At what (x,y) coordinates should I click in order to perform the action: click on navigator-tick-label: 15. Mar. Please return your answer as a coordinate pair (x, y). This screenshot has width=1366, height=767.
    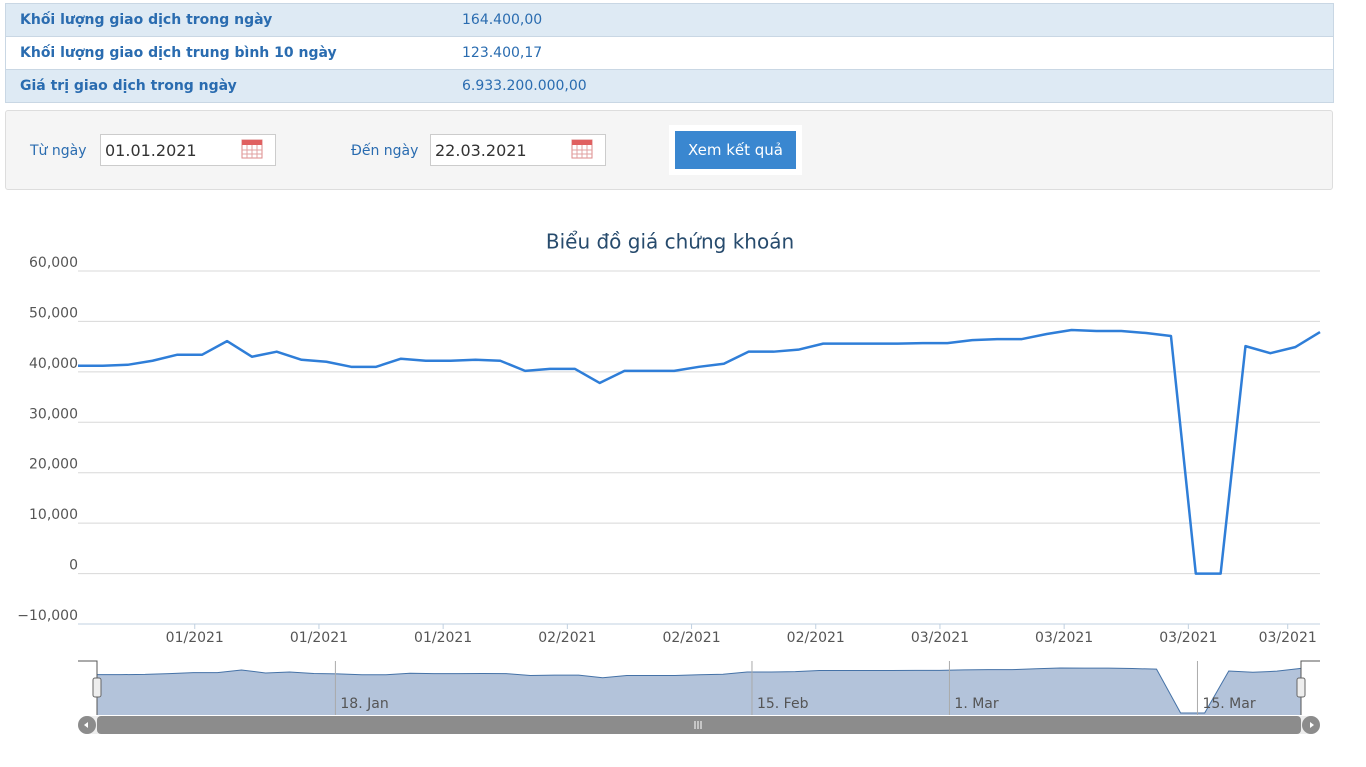
    Looking at the image, I should click on (1228, 704).